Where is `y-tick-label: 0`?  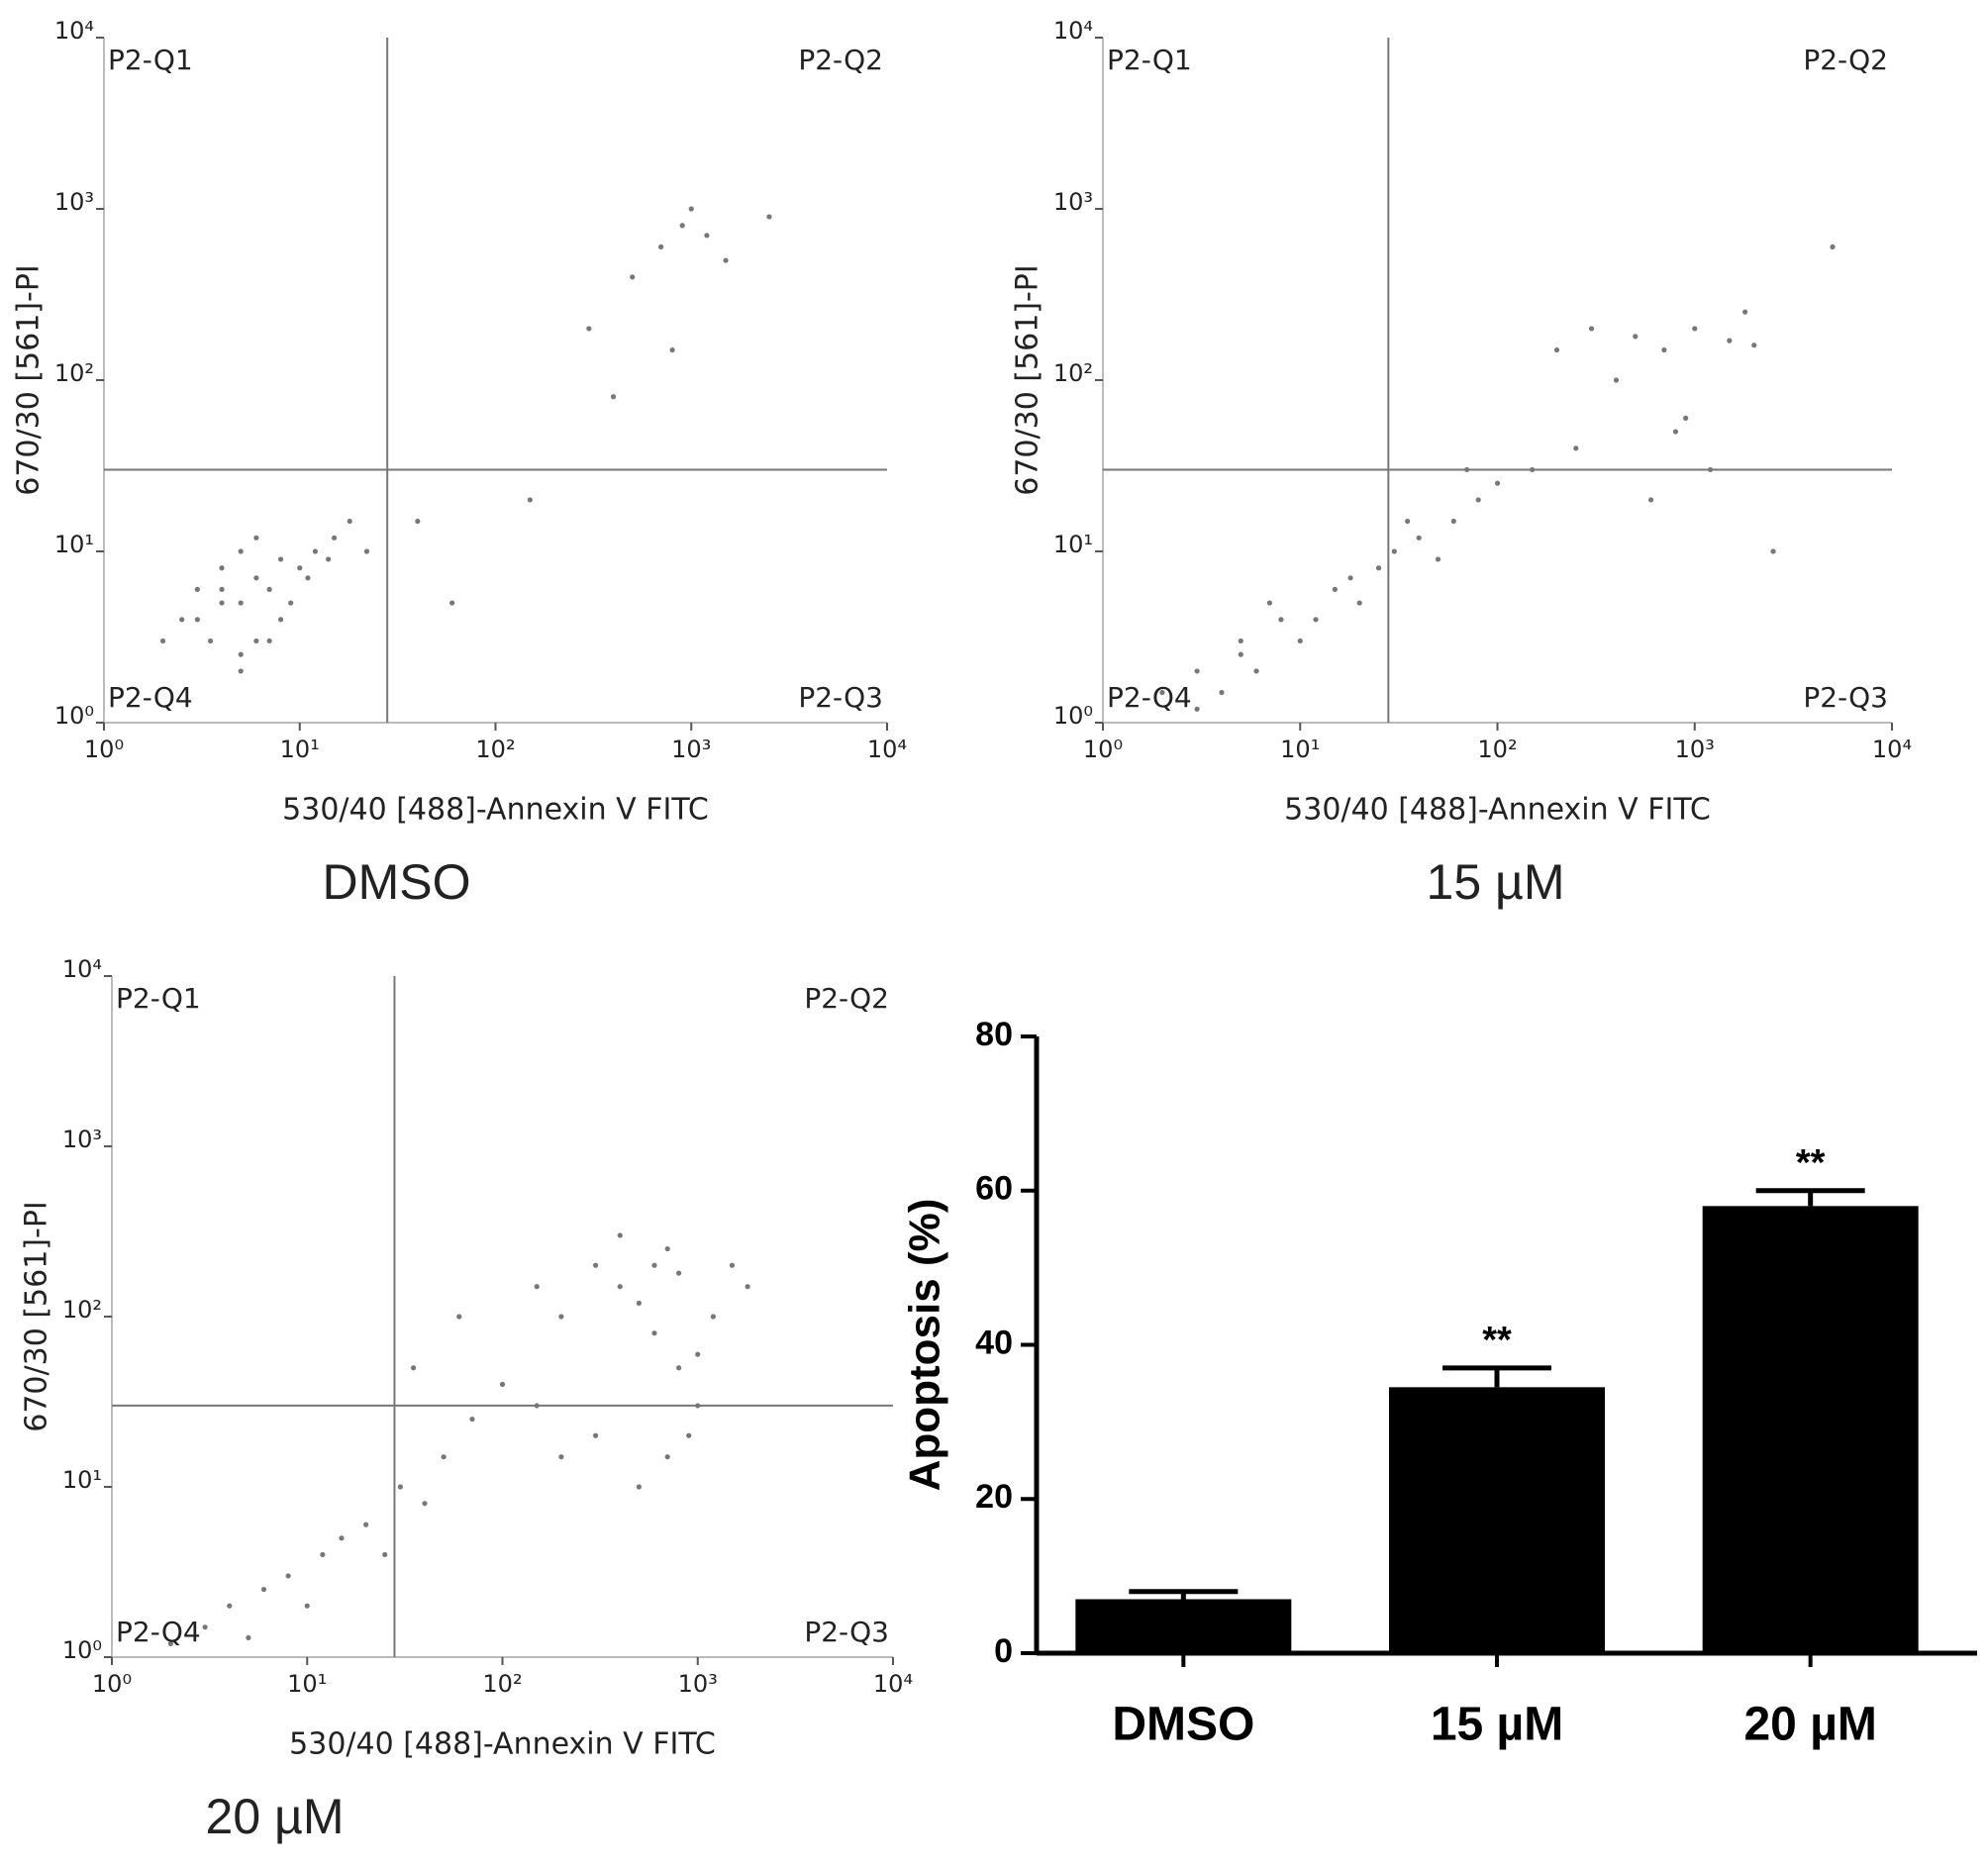
y-tick-label: 0 is located at coordinates (1003, 1651).